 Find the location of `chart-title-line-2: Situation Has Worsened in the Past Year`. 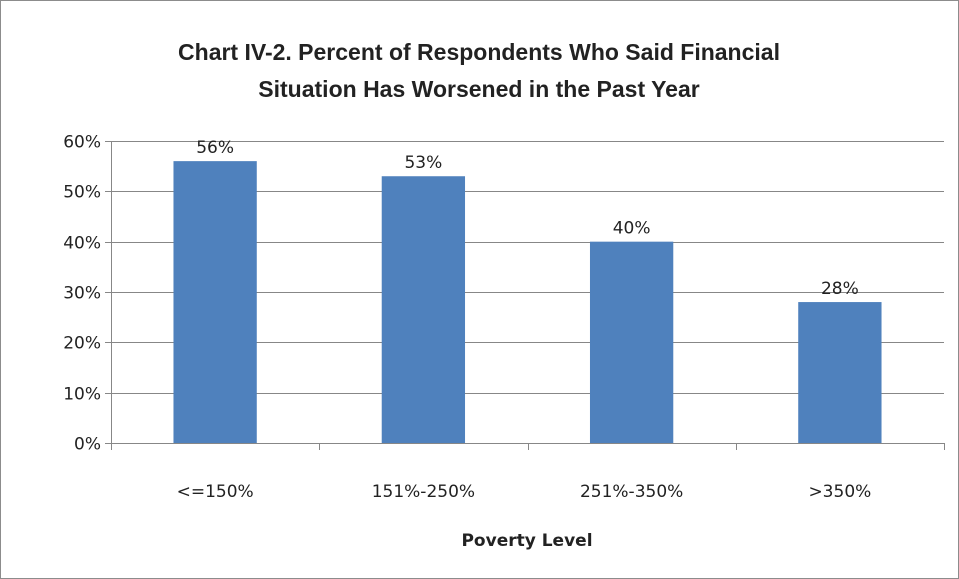

chart-title-line-2: Situation Has Worsened in the Past Year is located at coordinates (478, 89).